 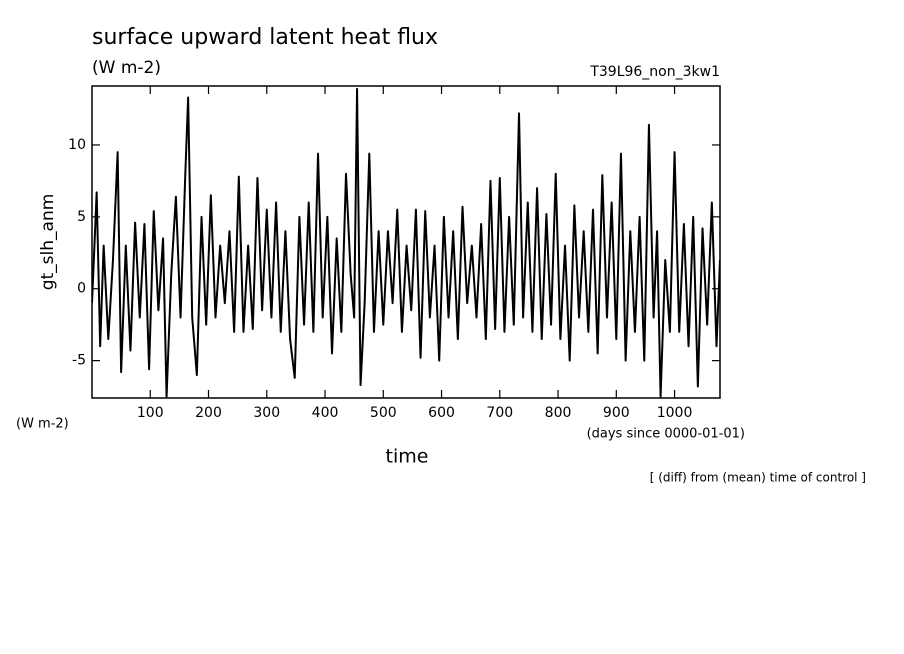 I want to click on y-tick-label: 0, so click(x=81, y=289).